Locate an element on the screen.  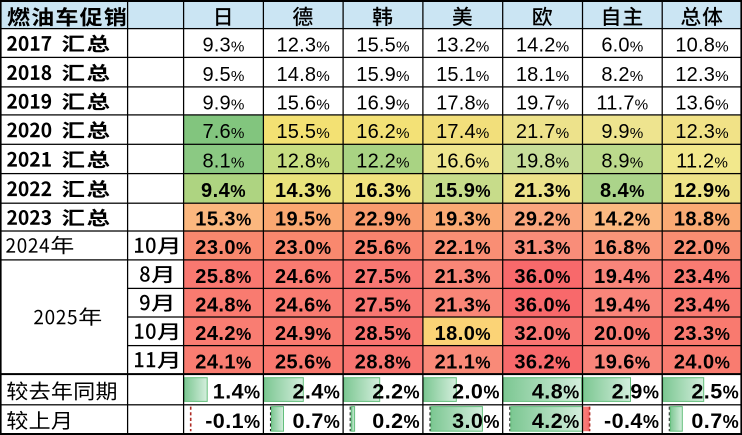
svg-text: 2.9% is located at coordinates (636, 392).